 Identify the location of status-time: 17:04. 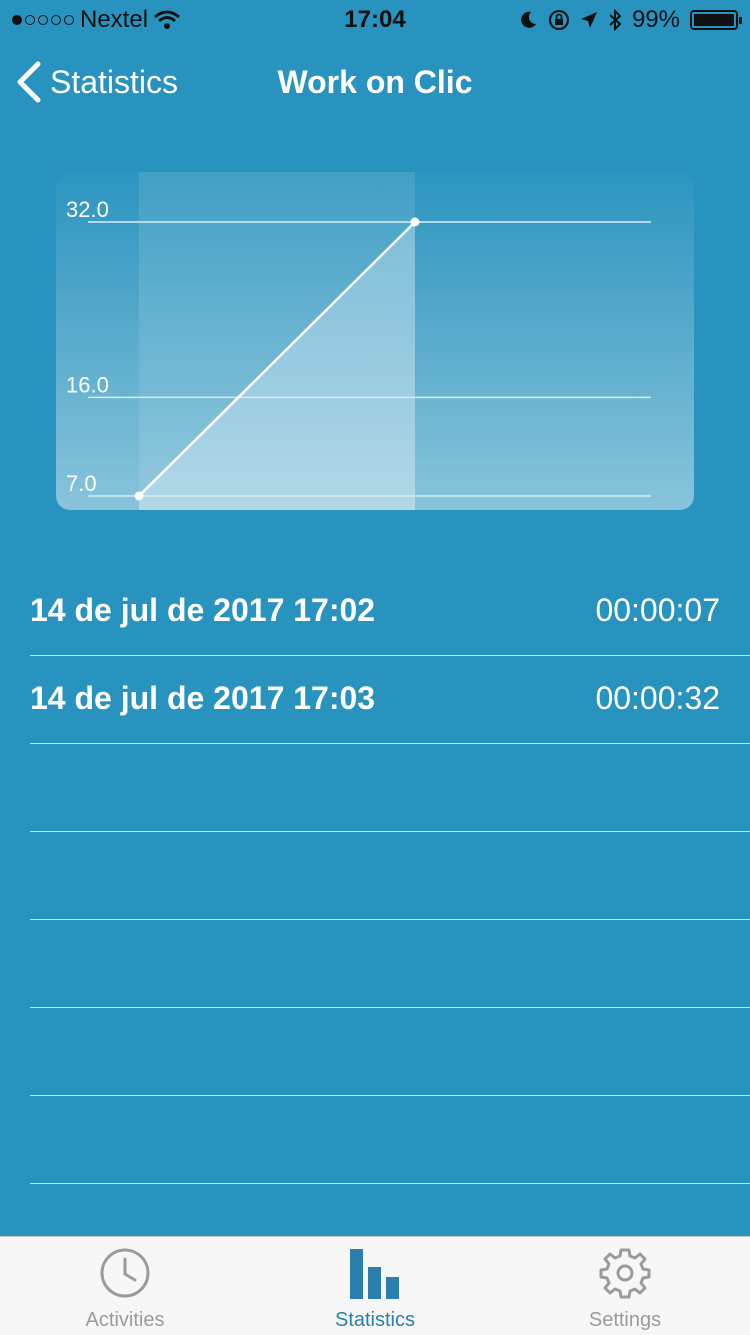
(375, 19).